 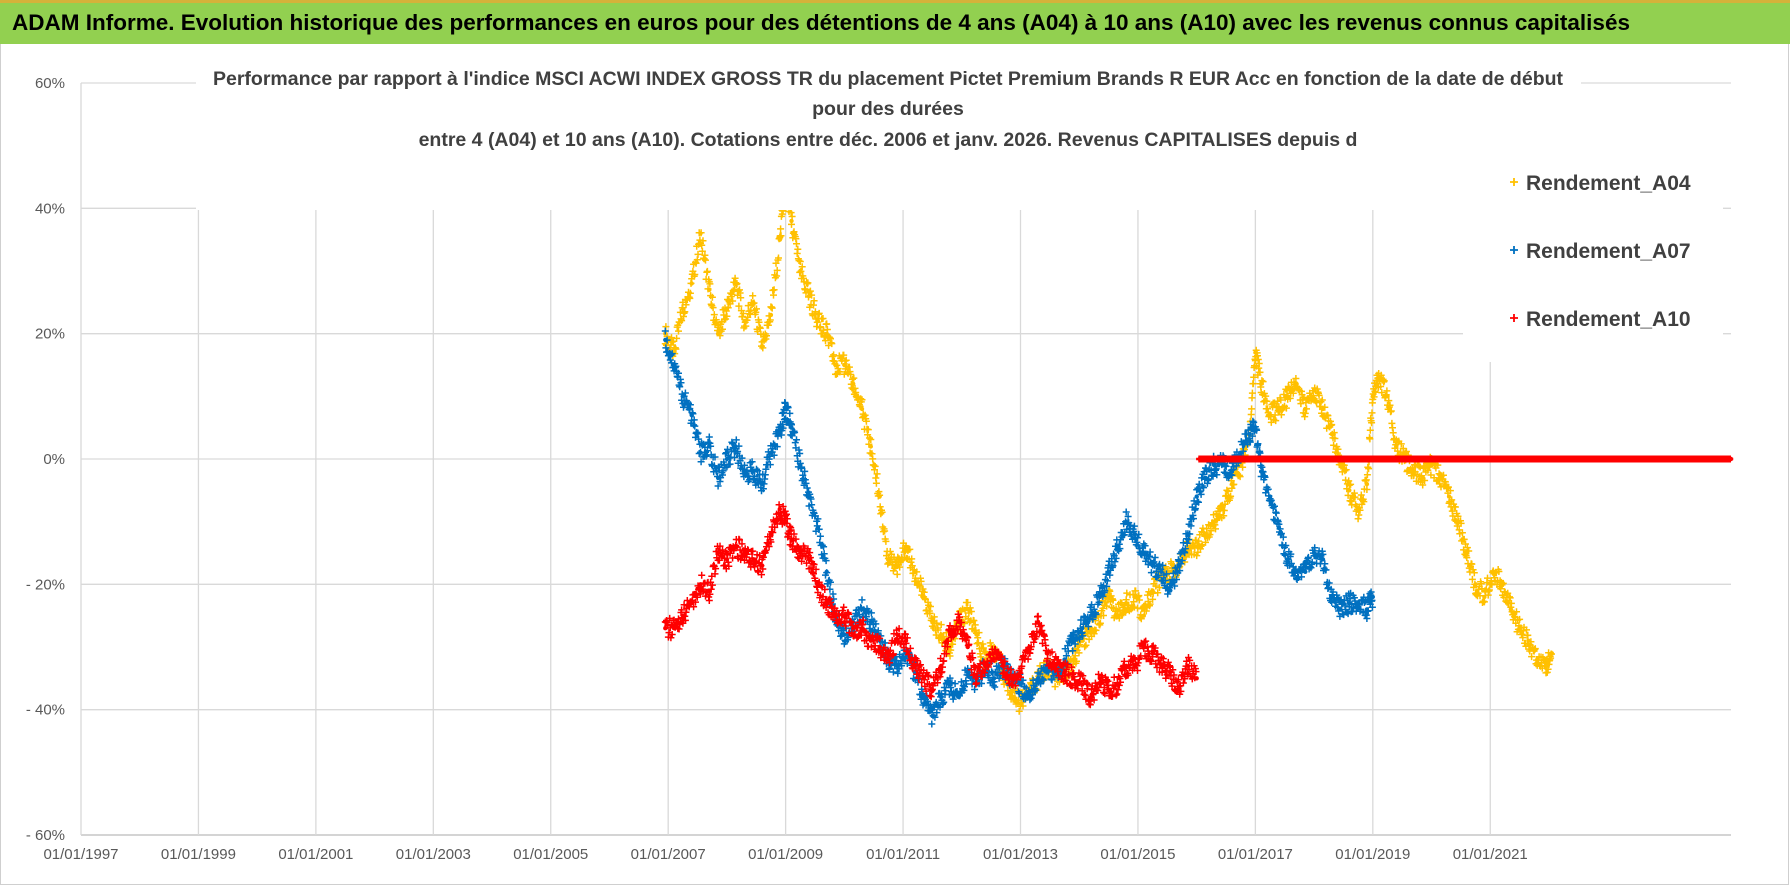 What do you see at coordinates (1255, 854) in the screenshot?
I see `x-tick-label: 01/01/2017` at bounding box center [1255, 854].